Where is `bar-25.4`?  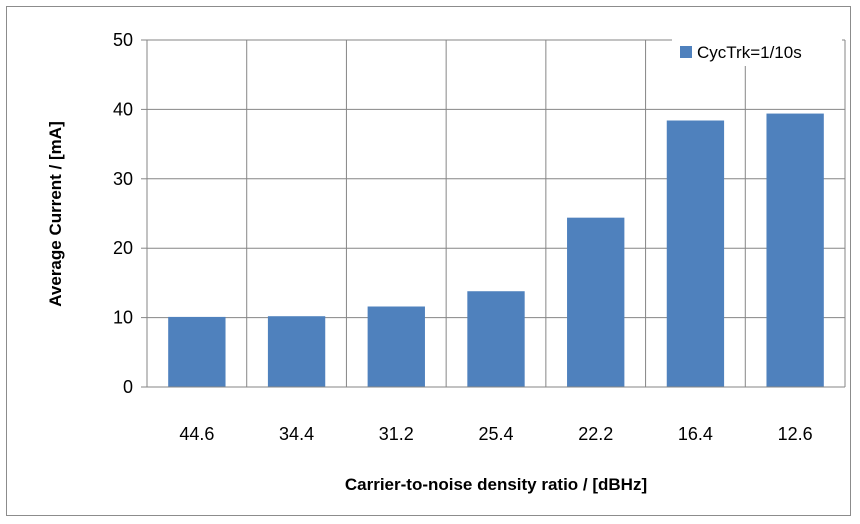 bar-25.4 is located at coordinates (496, 339).